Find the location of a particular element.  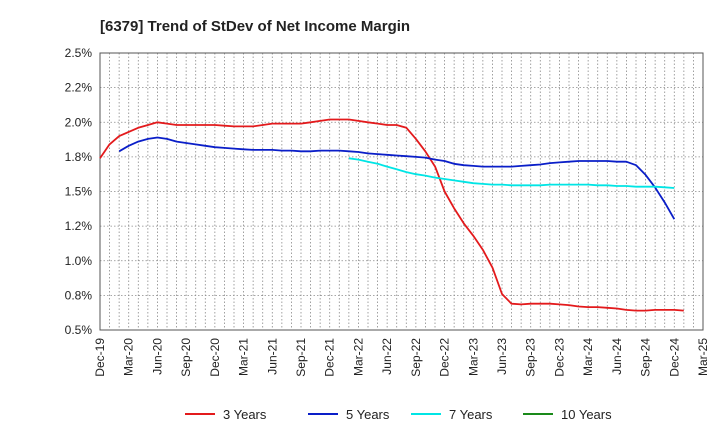

x-tick-label: Dec-23 is located at coordinates (559, 357).